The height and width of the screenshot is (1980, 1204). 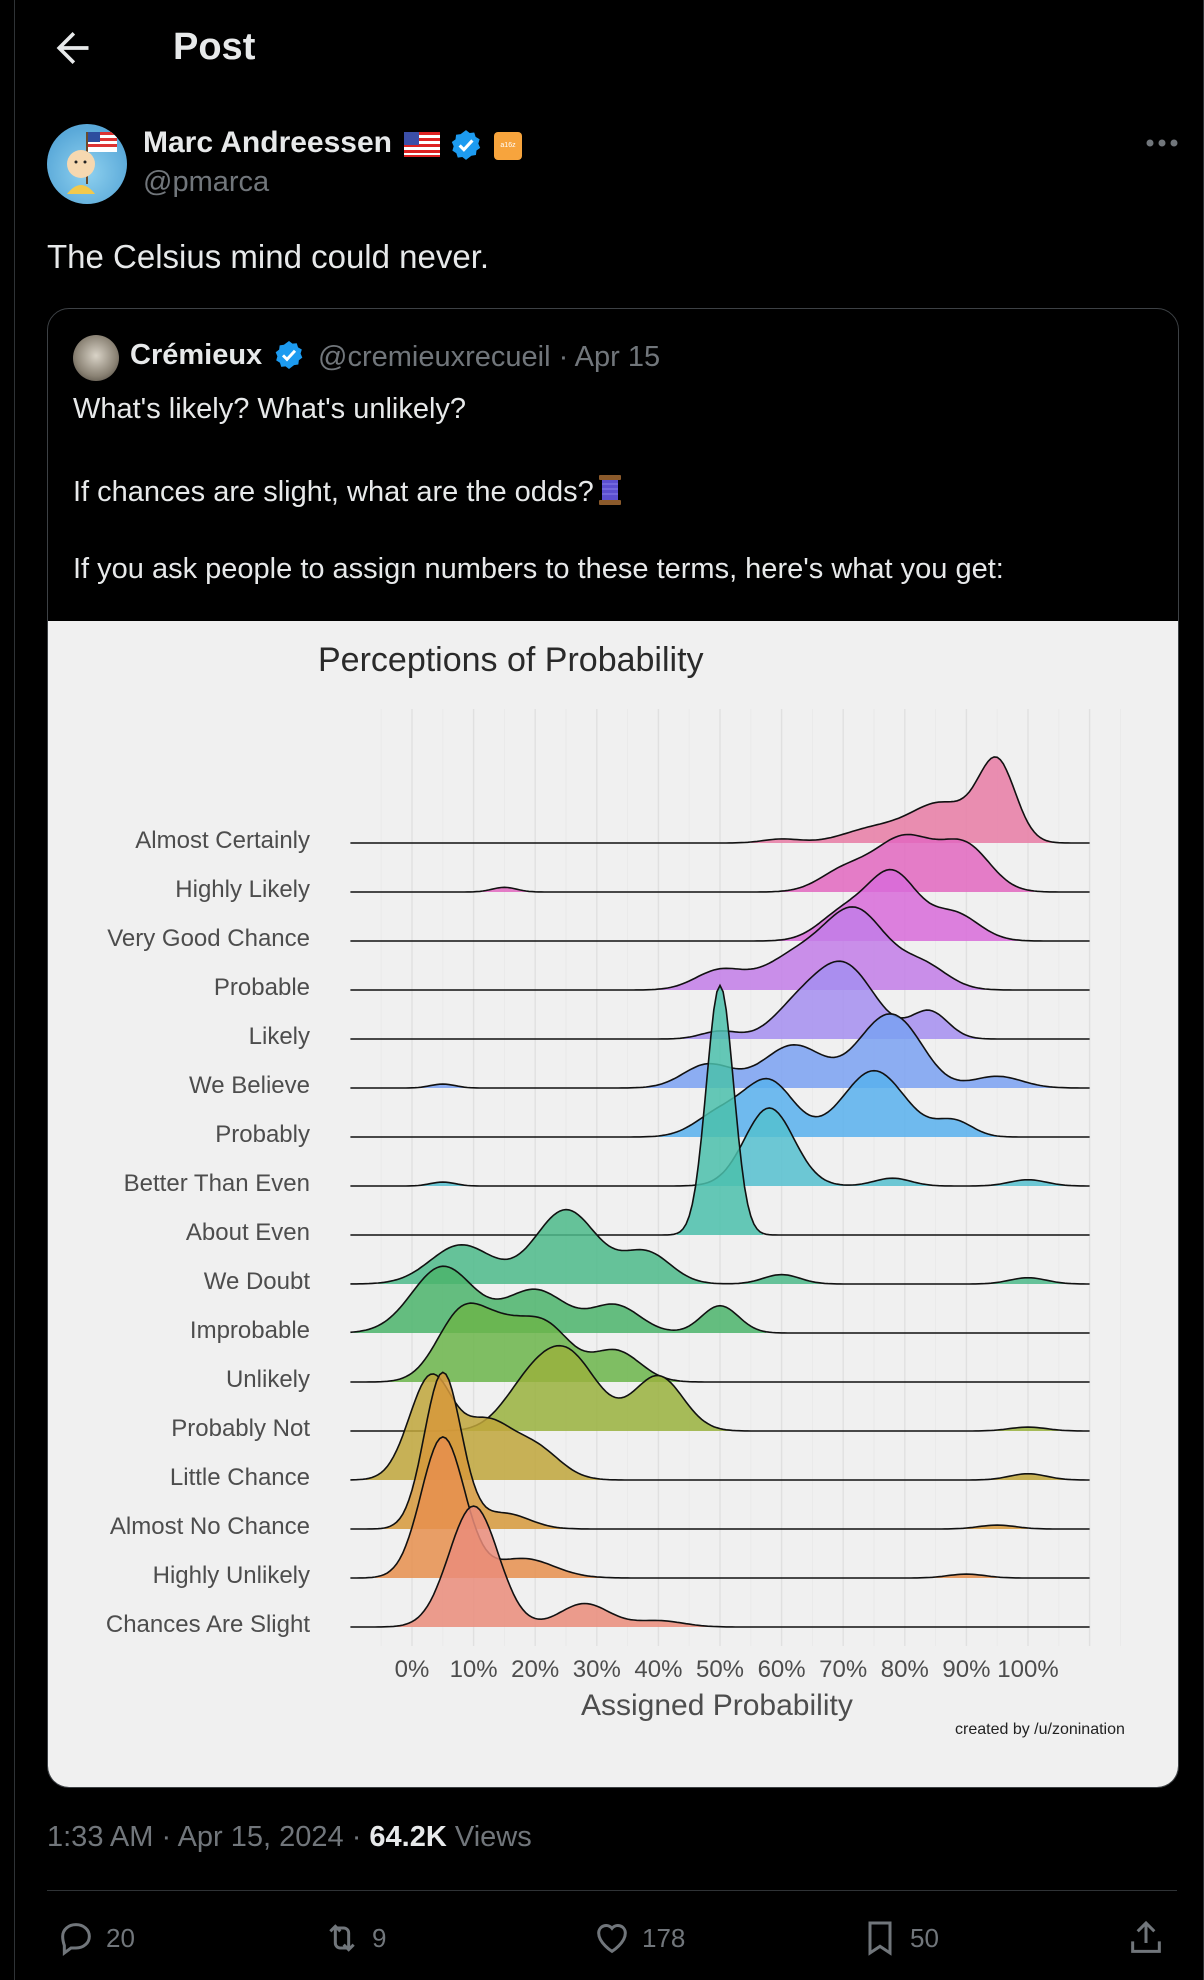 I want to click on x-tick-label: 60%, so click(x=781, y=1669).